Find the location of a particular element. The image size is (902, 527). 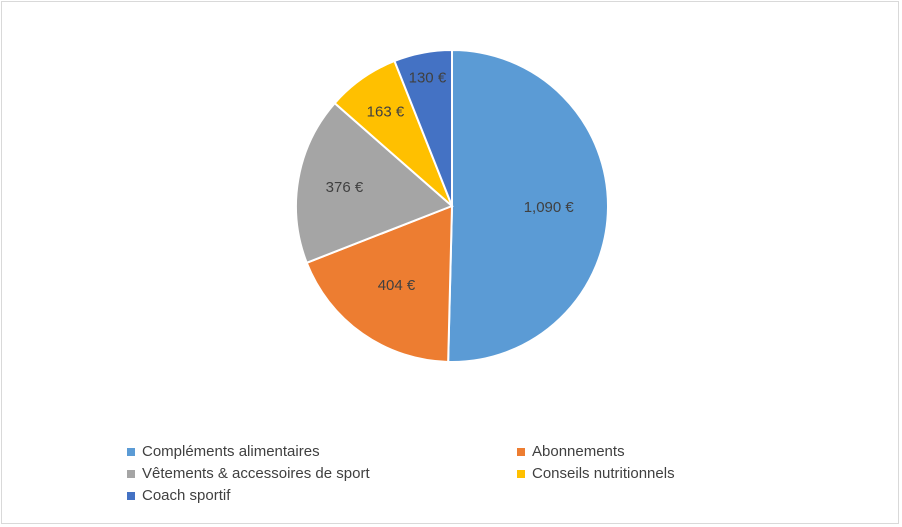

legend-item-5: Coach sportif is located at coordinates (178, 496).